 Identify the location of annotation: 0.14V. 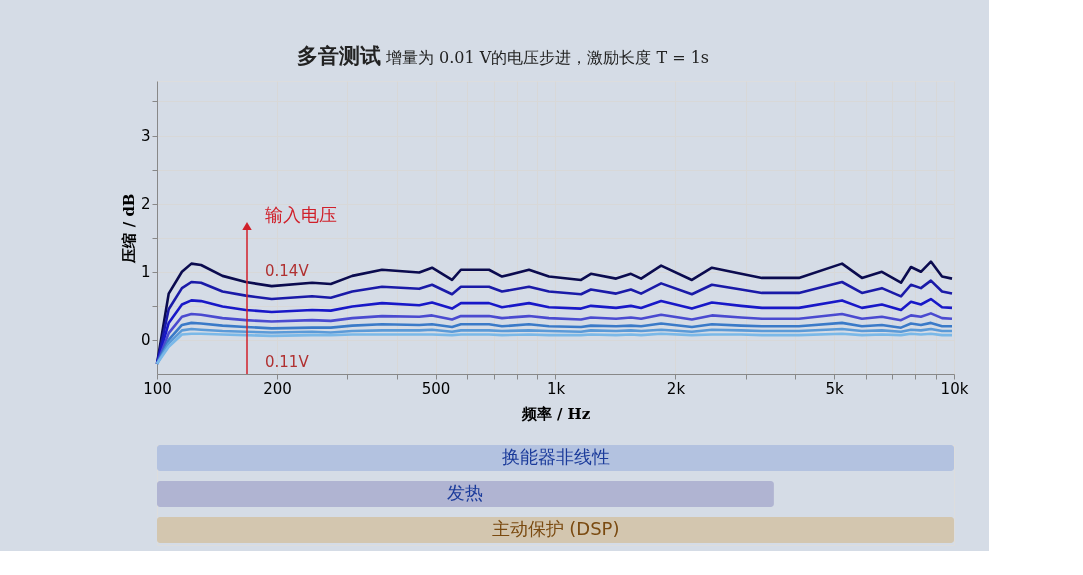
(287, 271).